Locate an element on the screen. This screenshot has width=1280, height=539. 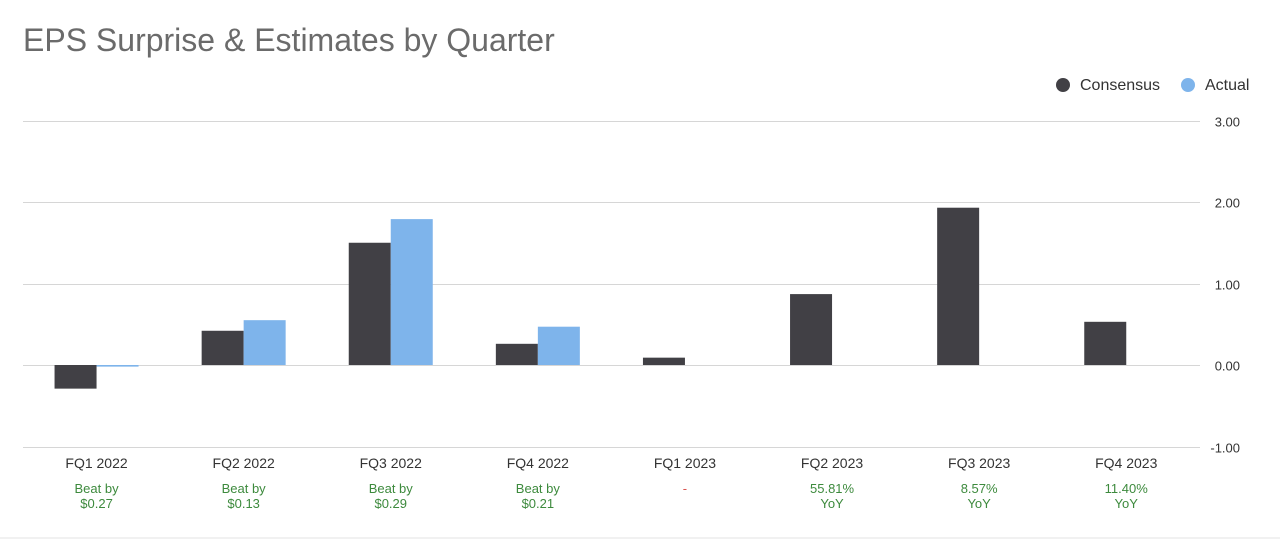
annotation-line2: $0.27 is located at coordinates (96, 503).